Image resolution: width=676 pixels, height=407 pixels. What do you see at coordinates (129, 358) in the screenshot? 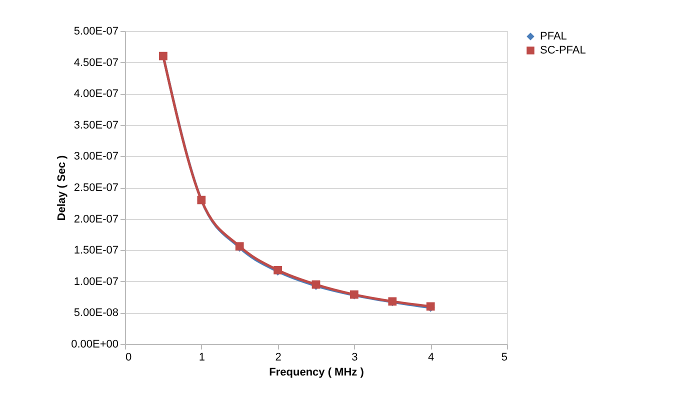
I see `x-tick-label: 0` at bounding box center [129, 358].